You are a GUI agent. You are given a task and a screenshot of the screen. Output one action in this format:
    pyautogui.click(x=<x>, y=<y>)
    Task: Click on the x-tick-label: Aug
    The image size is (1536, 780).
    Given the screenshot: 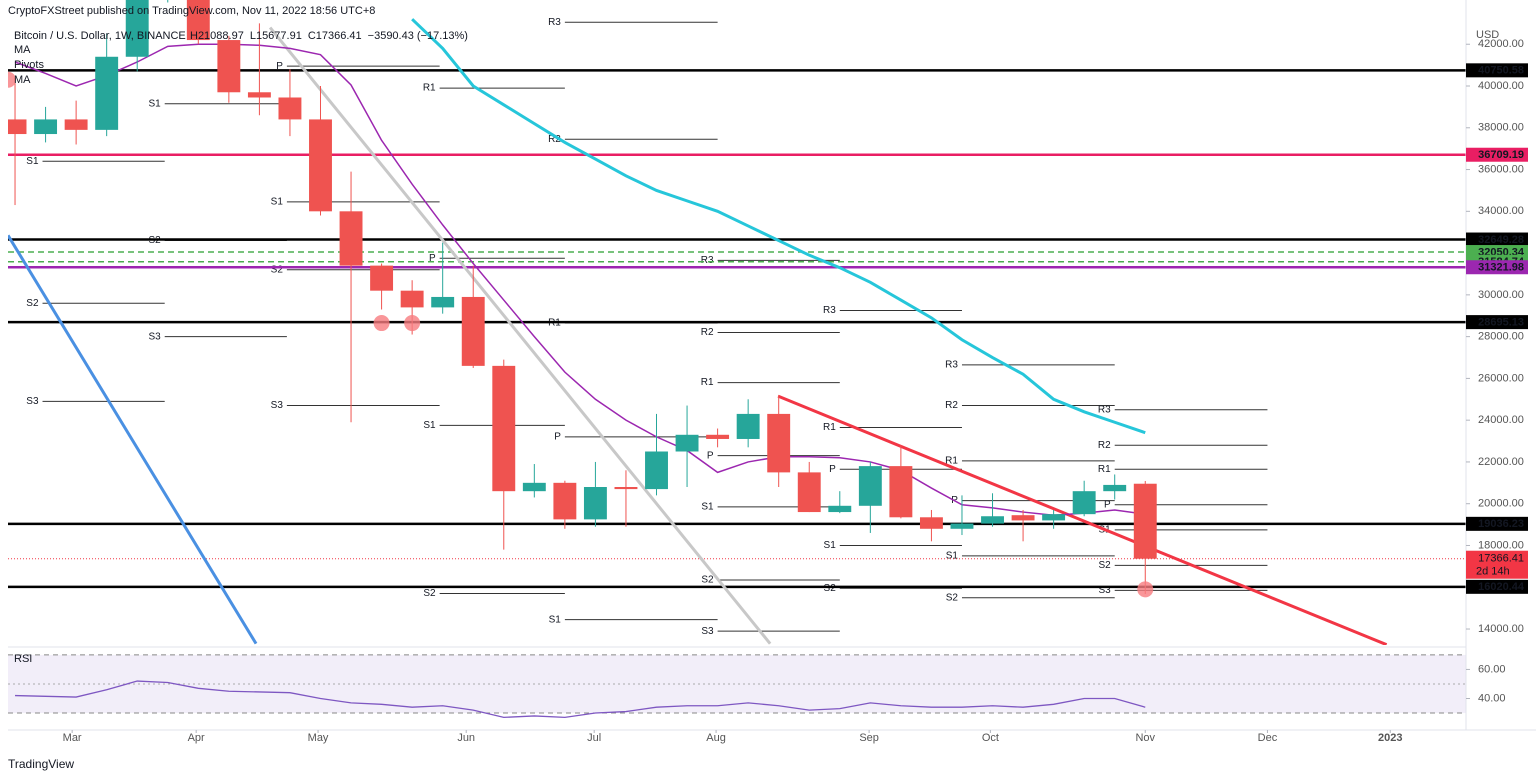 What is the action you would take?
    pyautogui.click(x=716, y=738)
    